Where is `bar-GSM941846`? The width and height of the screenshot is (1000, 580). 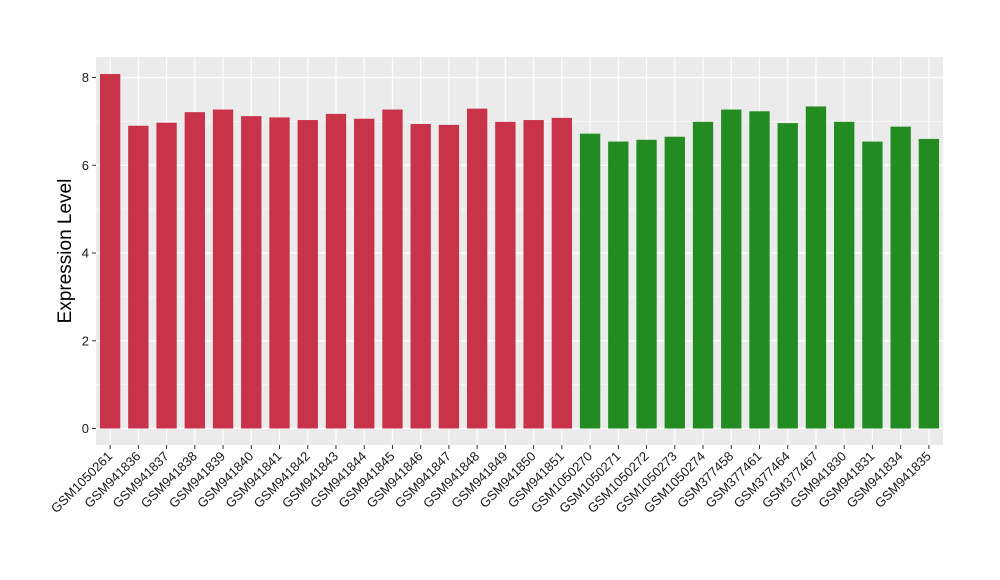 bar-GSM941846 is located at coordinates (420, 276).